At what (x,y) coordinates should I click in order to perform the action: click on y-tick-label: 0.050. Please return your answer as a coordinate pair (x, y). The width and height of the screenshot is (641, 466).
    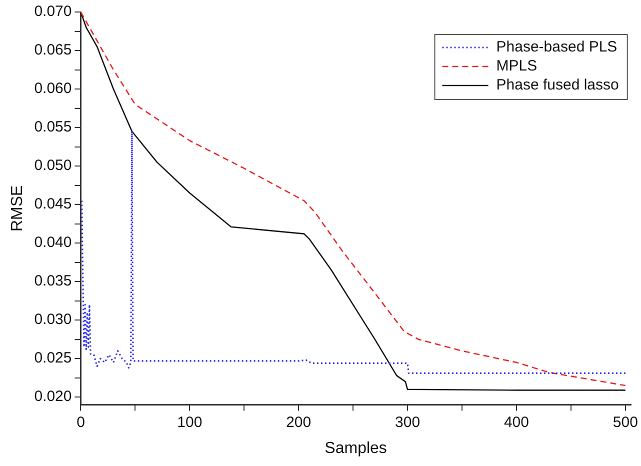
    Looking at the image, I should click on (53, 165).